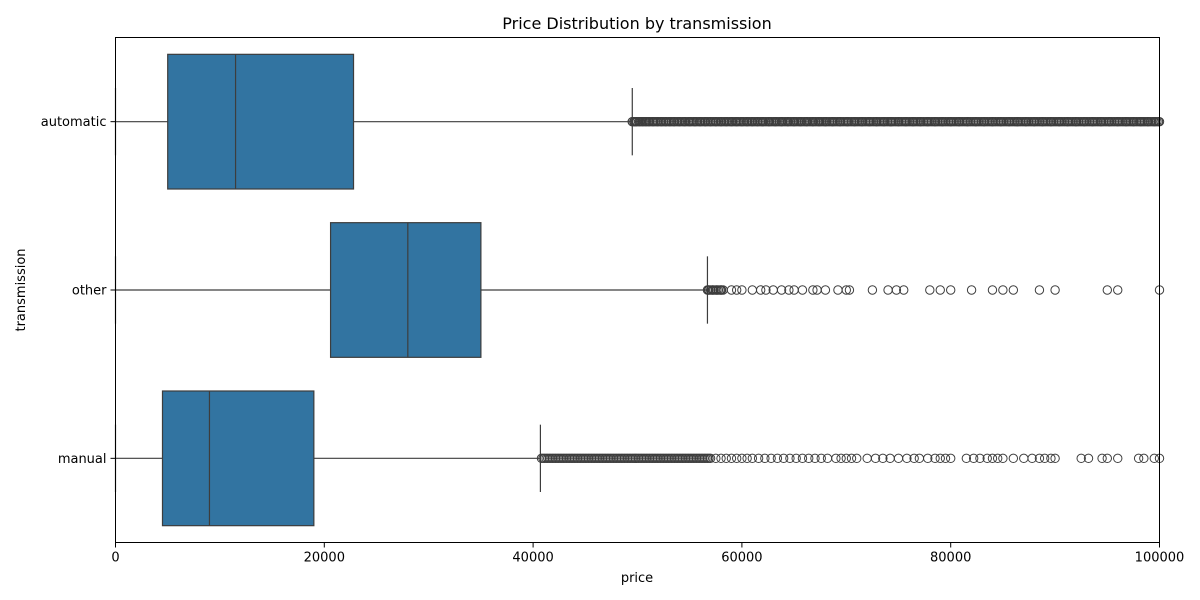 Image resolution: width=1200 pixels, height=600 pixels. What do you see at coordinates (261, 121) in the screenshot?
I see `box-iqr-rect` at bounding box center [261, 121].